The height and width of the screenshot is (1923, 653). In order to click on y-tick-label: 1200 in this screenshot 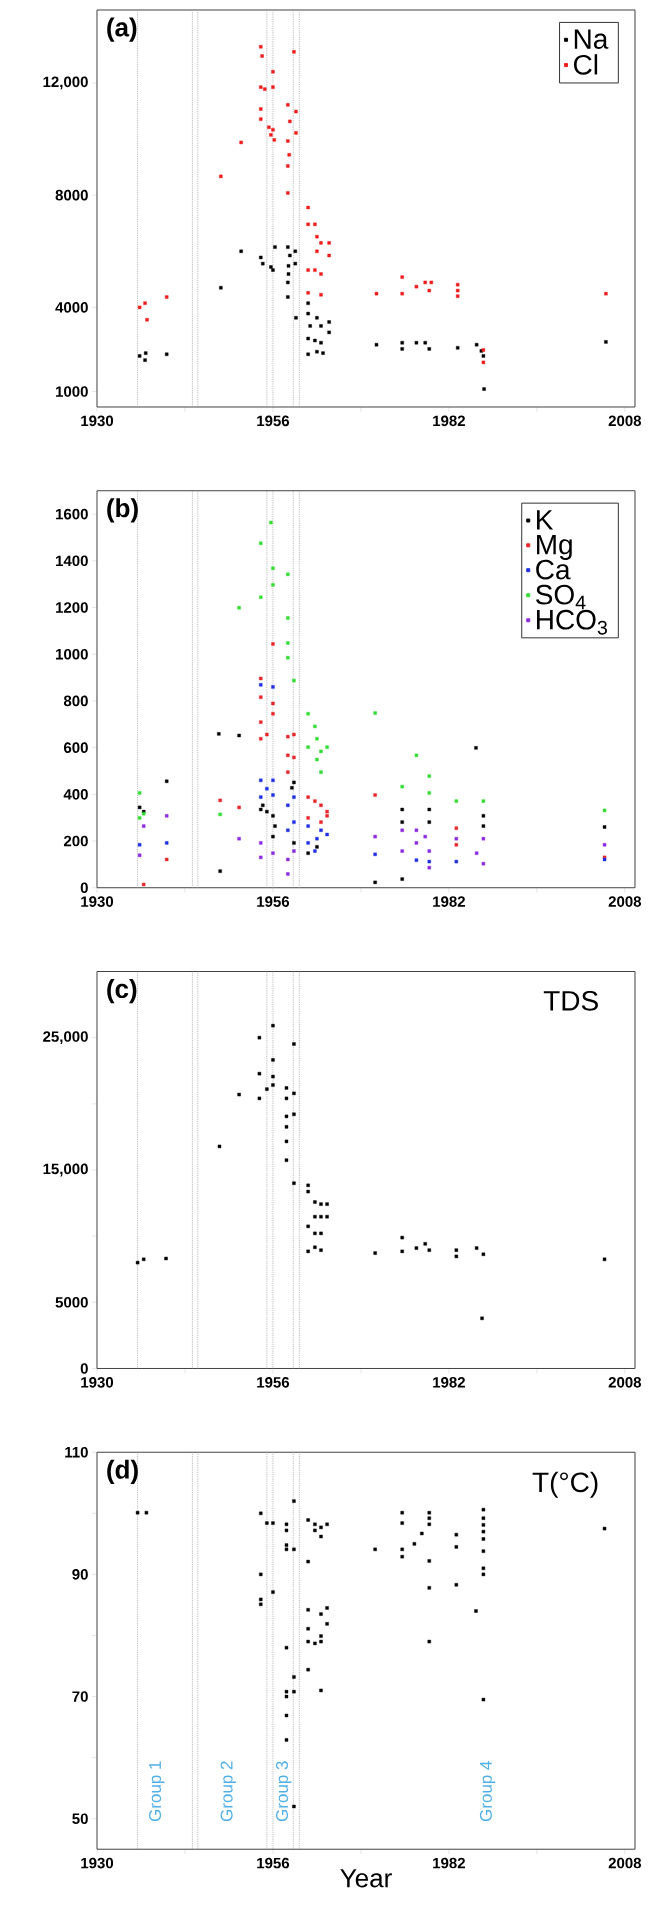, I will do `click(72, 607)`.